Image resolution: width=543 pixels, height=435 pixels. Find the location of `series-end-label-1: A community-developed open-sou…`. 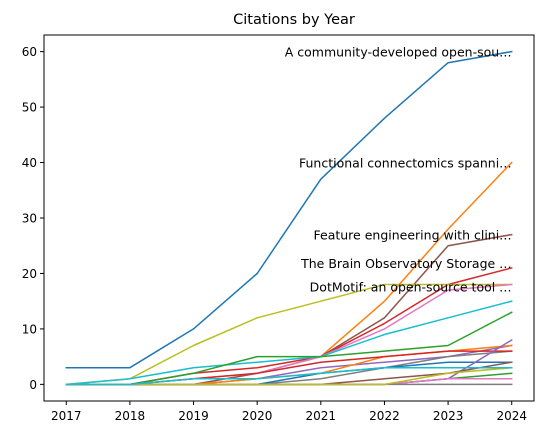

series-end-label-1: A community-developed open-sou… is located at coordinates (398, 52).